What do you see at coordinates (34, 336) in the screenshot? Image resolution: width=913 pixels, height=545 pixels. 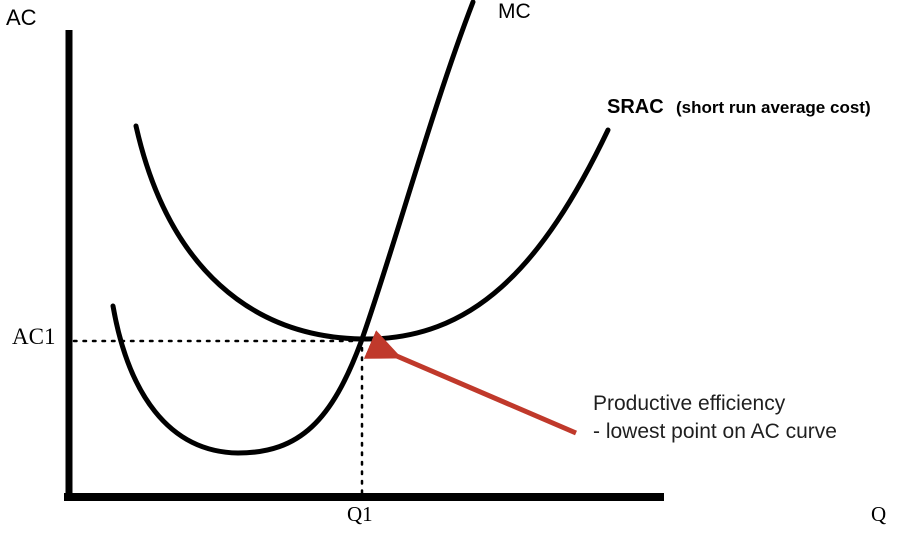 I see `ac1-tick-label: AC1` at bounding box center [34, 336].